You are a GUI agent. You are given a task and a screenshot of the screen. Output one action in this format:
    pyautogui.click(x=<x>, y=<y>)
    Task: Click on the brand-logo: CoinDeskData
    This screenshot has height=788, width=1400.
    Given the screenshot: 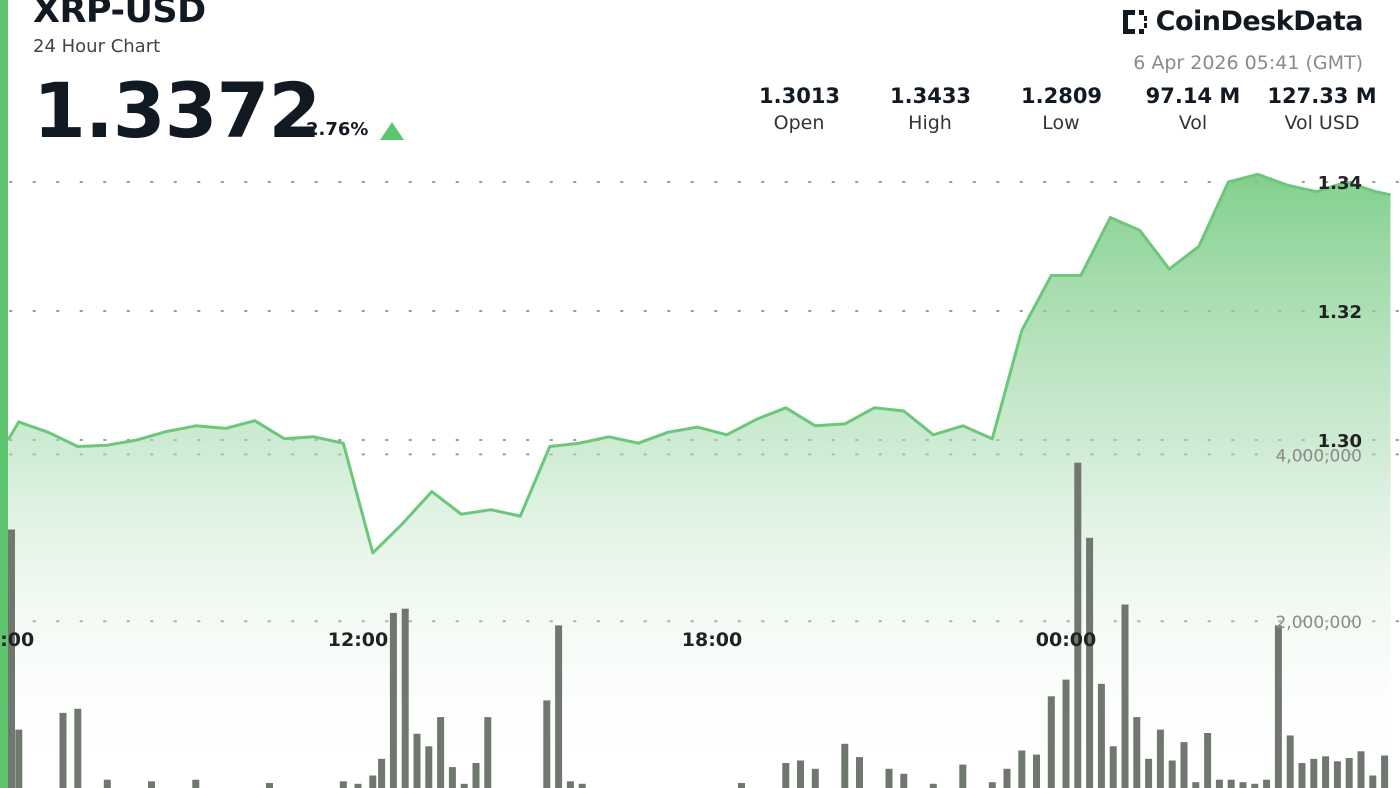 What is the action you would take?
    pyautogui.click(x=1242, y=21)
    